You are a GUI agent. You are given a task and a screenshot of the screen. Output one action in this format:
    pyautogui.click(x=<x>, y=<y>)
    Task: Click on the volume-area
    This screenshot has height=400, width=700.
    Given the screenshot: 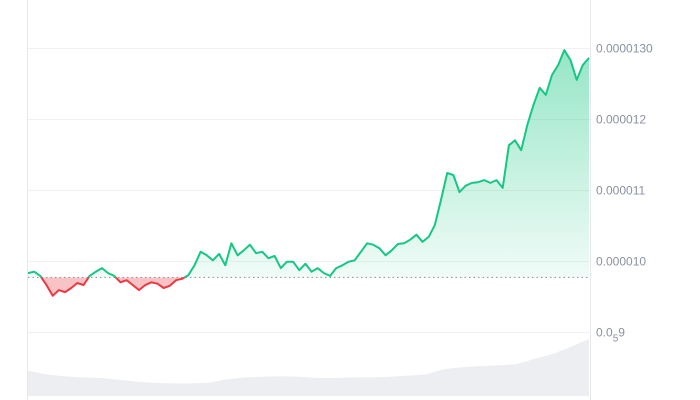 What is the action you would take?
    pyautogui.click(x=308, y=367)
    